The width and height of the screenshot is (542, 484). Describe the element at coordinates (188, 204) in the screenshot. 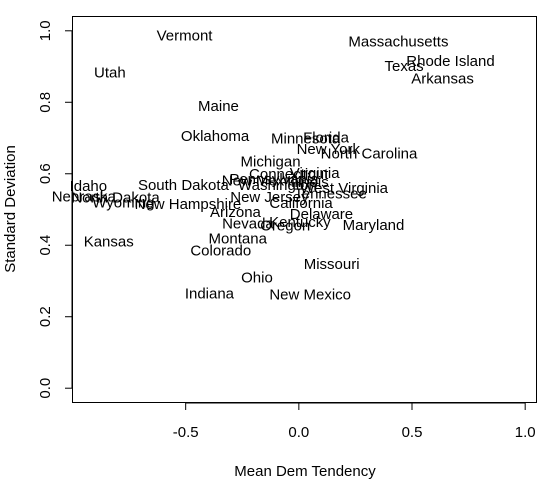

I see `point-label: New Hampshire` at that location.